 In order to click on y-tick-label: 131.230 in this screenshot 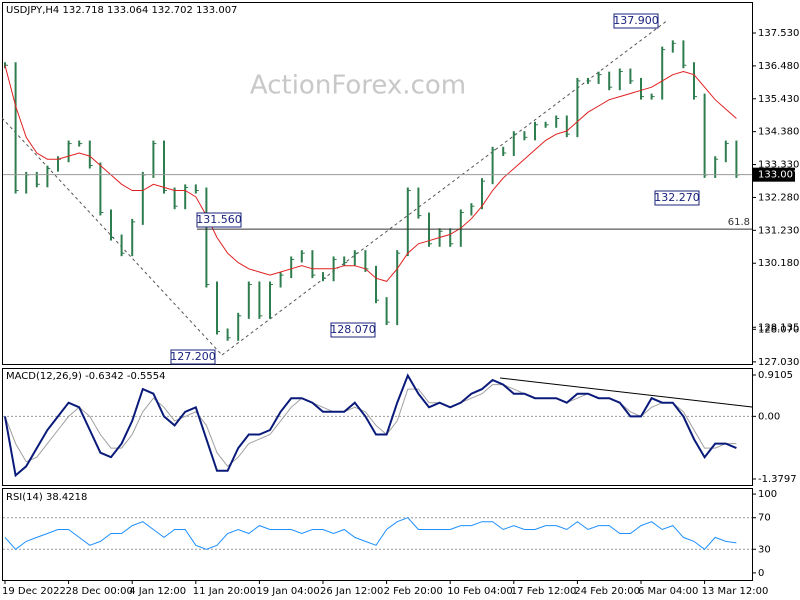, I will do `click(778, 230)`.